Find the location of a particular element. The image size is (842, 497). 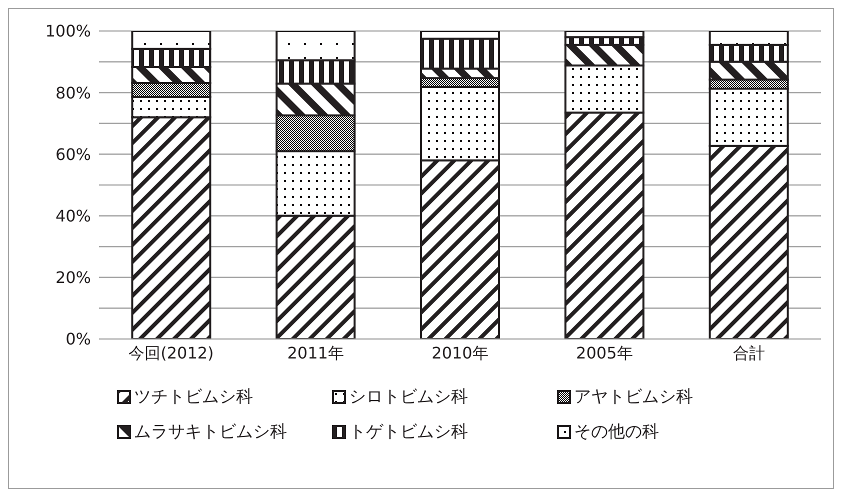

y-tick-label: 20% is located at coordinates (73, 278).